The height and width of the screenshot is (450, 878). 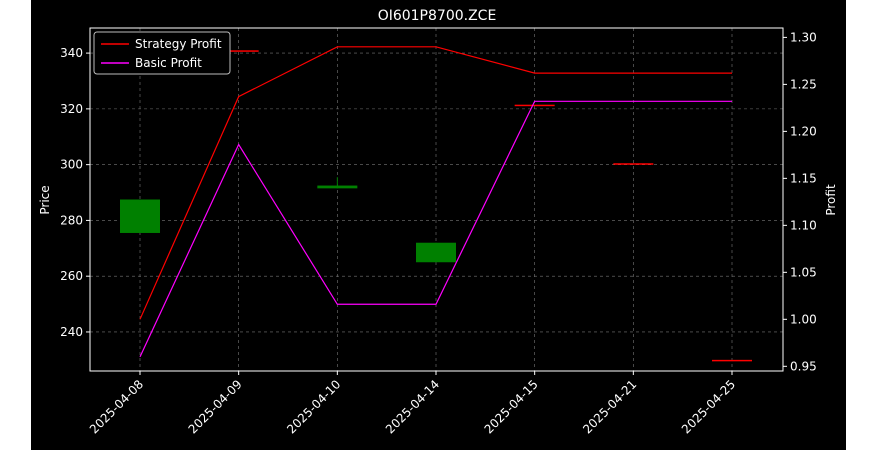 What do you see at coordinates (71, 332) in the screenshot?
I see `y-tick-label: 240` at bounding box center [71, 332].